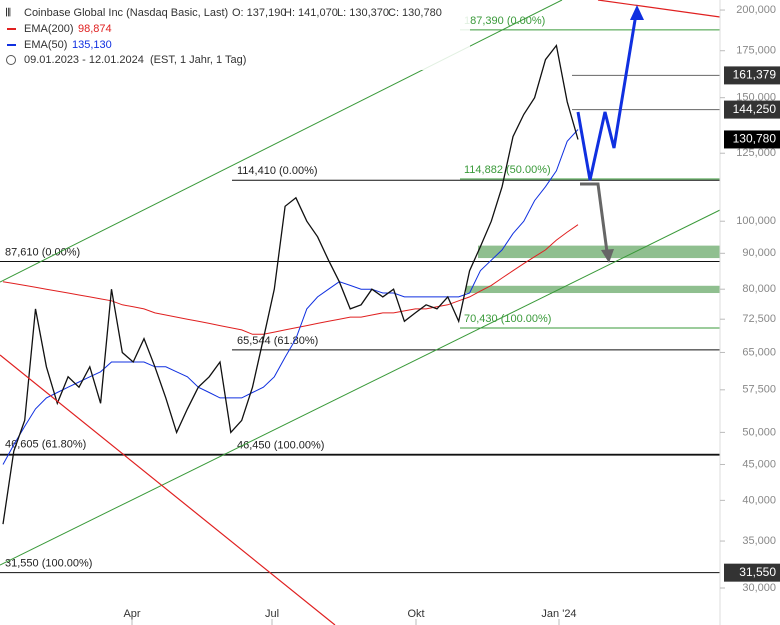 The image size is (780, 625). What do you see at coordinates (92, 45) in the screenshot?
I see `legend-value: 135,130` at bounding box center [92, 45].